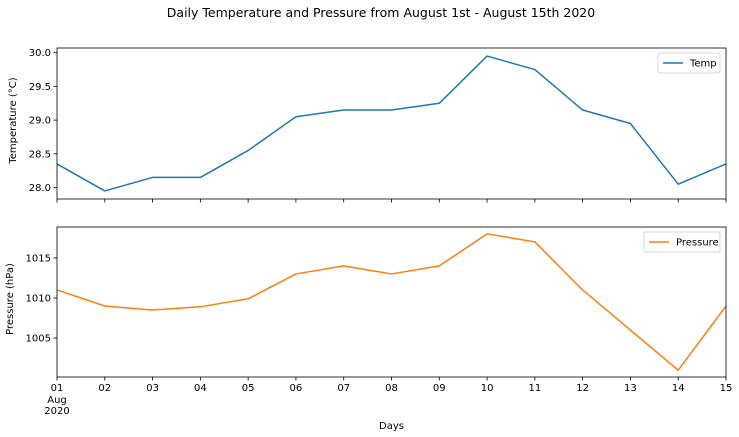 The width and height of the screenshot is (739, 437). What do you see at coordinates (703, 64) in the screenshot?
I see `legend-label: Temp` at bounding box center [703, 64].